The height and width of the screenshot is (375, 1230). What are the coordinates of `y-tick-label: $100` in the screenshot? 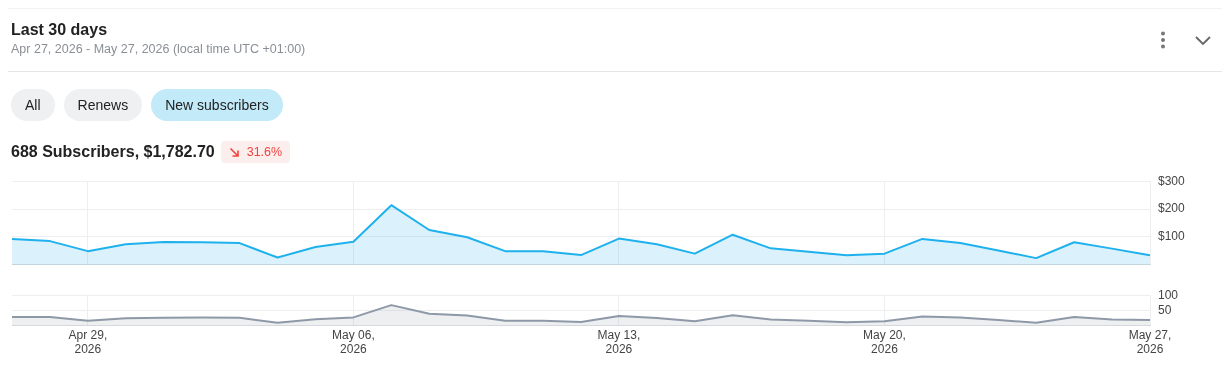 It's located at (1172, 236).